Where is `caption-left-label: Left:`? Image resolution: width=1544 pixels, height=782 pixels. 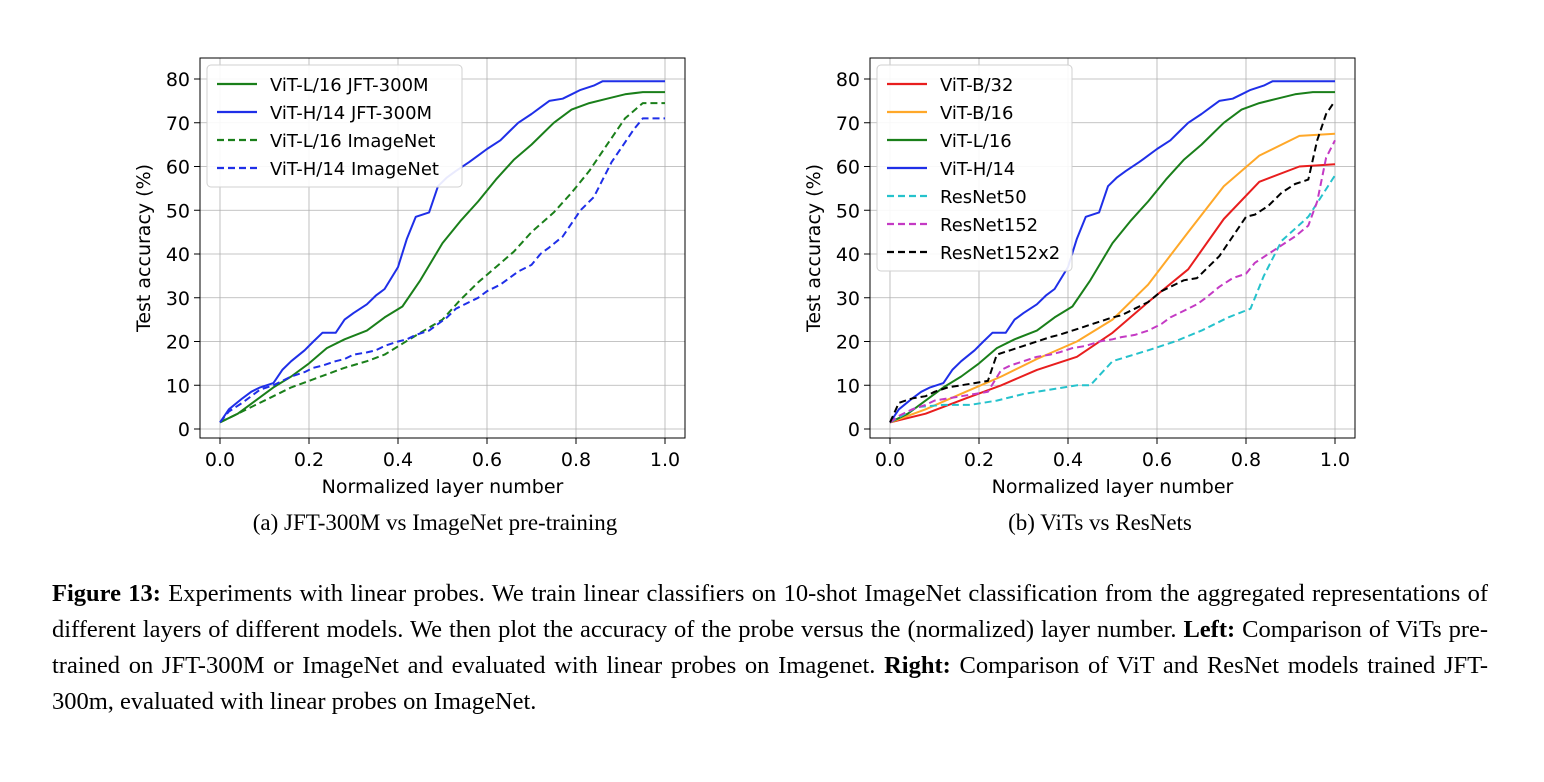
caption-left-label: Left: is located at coordinates (1209, 629).